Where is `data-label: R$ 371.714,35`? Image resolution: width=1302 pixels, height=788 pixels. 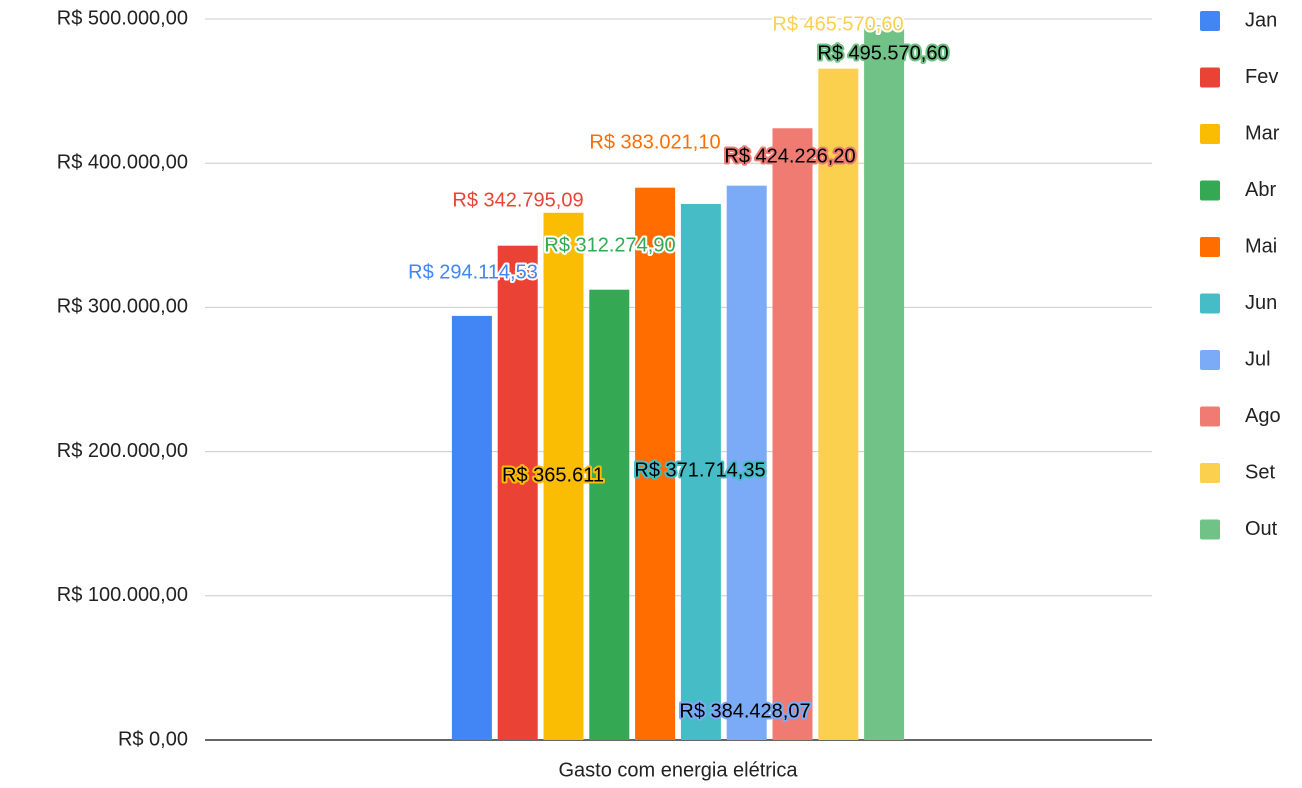 data-label: R$ 371.714,35 is located at coordinates (699, 470).